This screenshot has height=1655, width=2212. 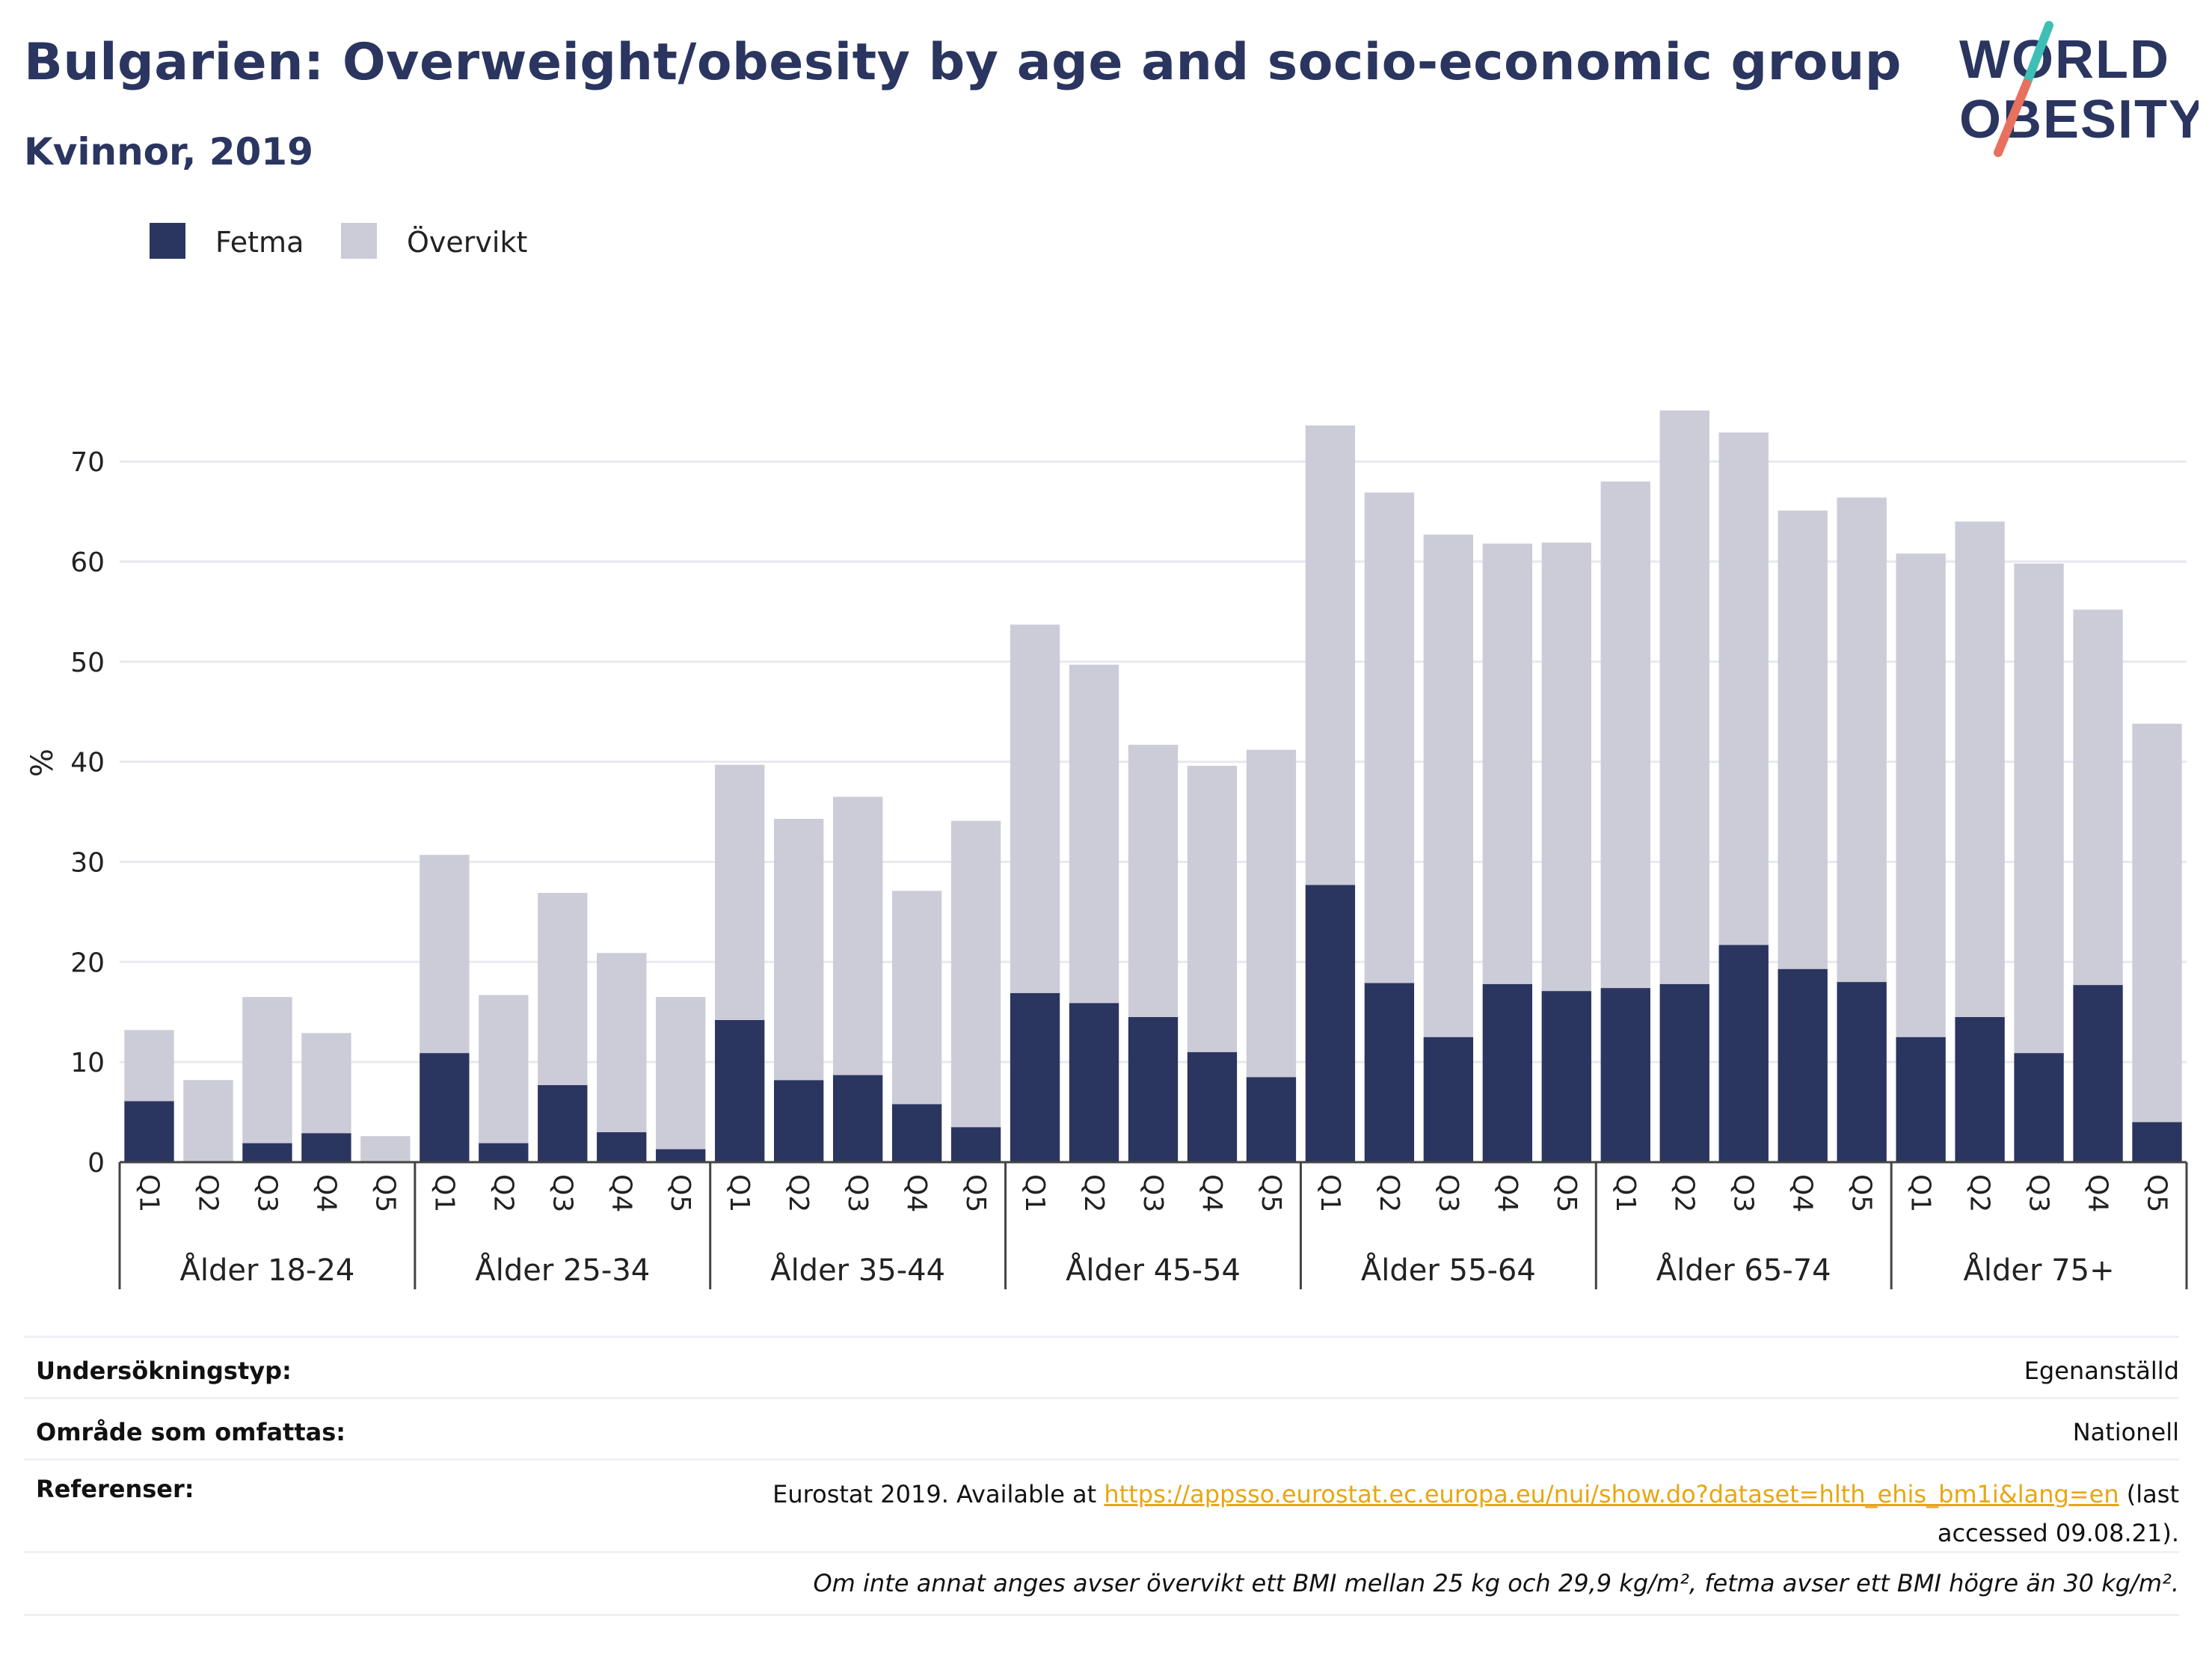 I want to click on legend: Fetma Övervikt, so click(x=338, y=241).